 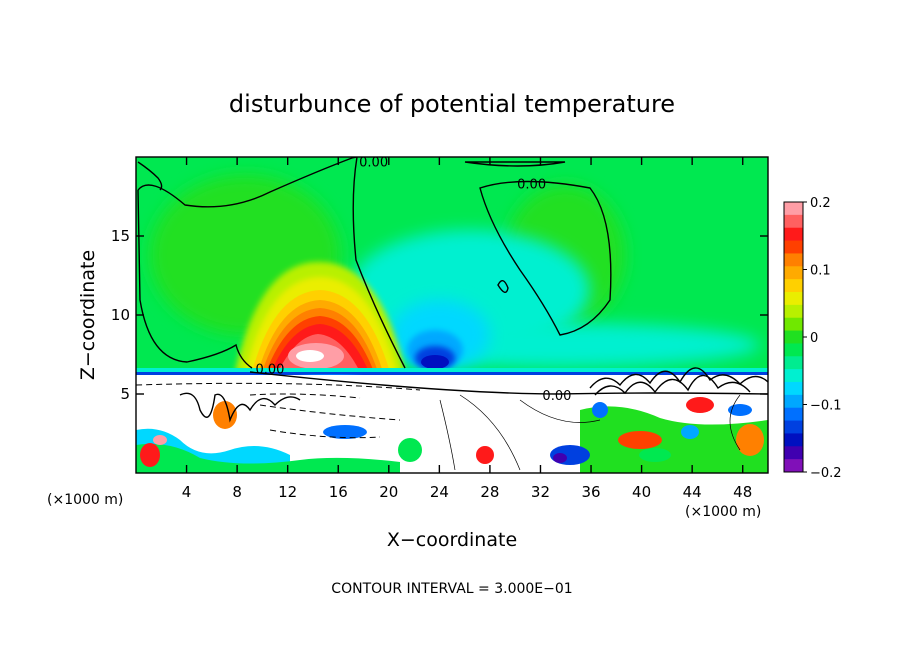 What do you see at coordinates (439, 492) in the screenshot?
I see `x-tick-label: 24` at bounding box center [439, 492].